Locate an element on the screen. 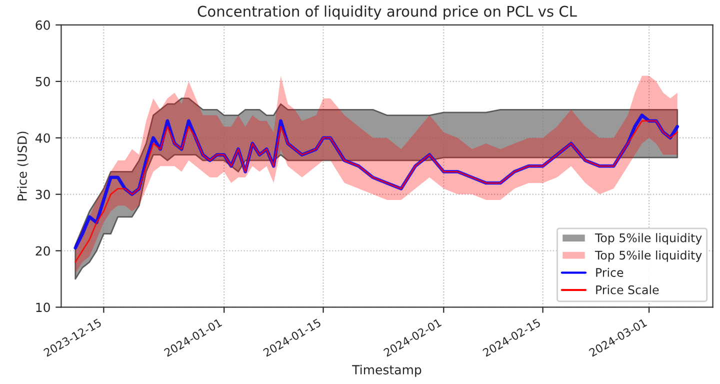 Image resolution: width=720 pixels, height=384 pixels. legend-label: Price is located at coordinates (610, 272).